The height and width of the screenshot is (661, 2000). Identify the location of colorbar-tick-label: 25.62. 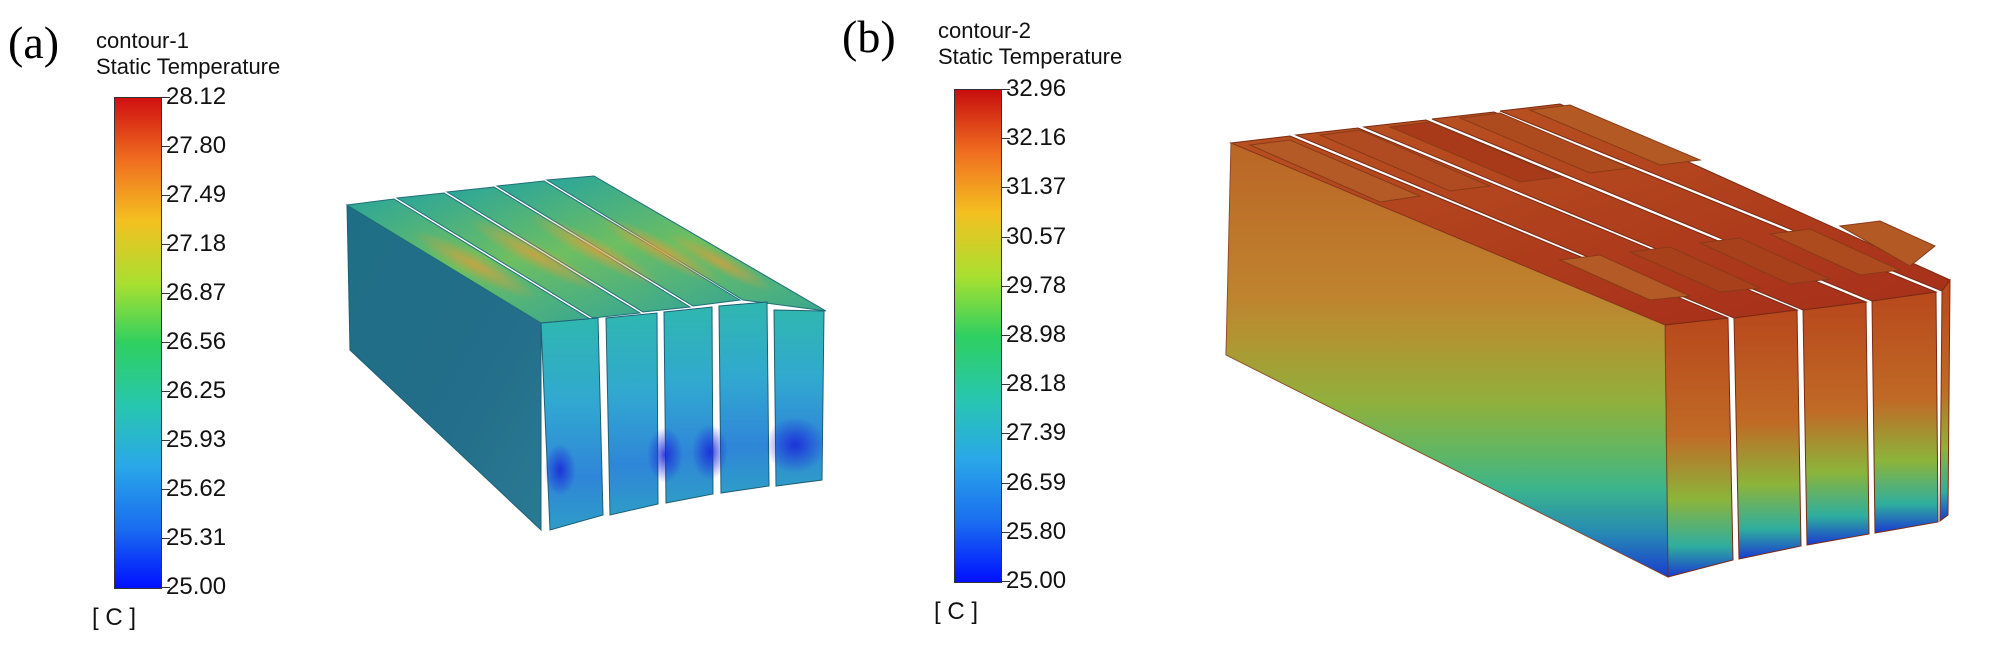
(196, 488).